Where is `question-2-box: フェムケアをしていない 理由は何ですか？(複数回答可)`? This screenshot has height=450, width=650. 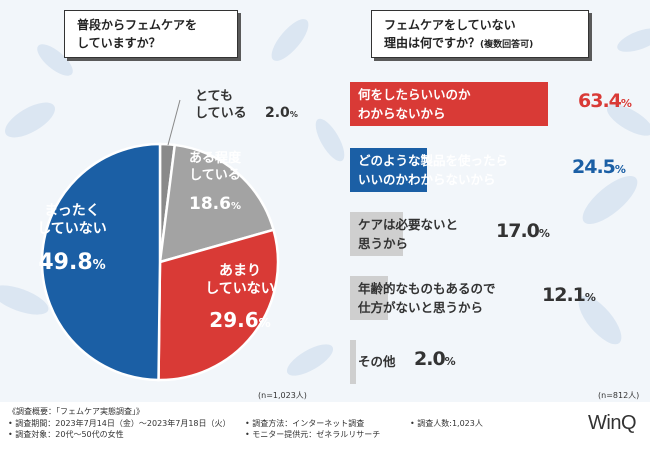 question-2-box: フェムケアをしていない 理由は何ですか？(複数回答可) is located at coordinates (480, 34).